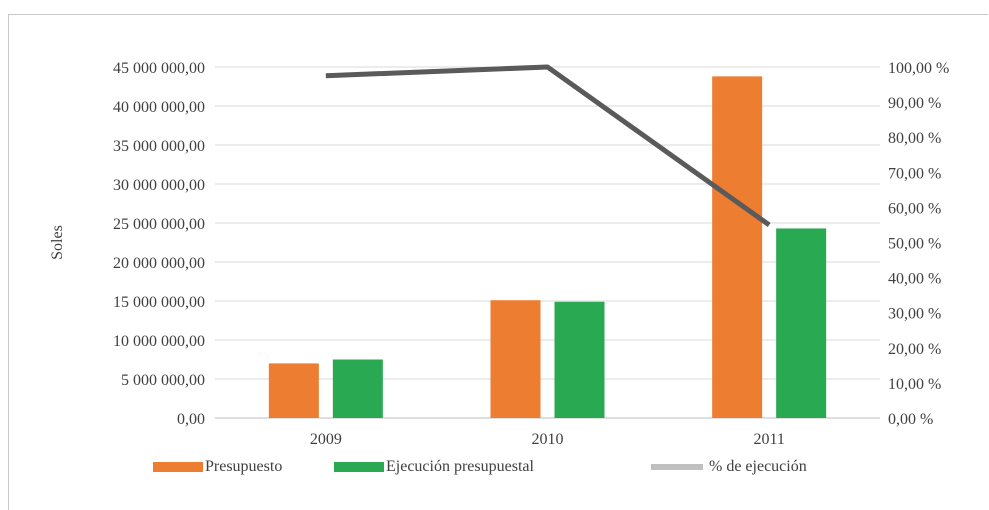  What do you see at coordinates (191, 419) in the screenshot?
I see `y-tick-label: 0,00` at bounding box center [191, 419].